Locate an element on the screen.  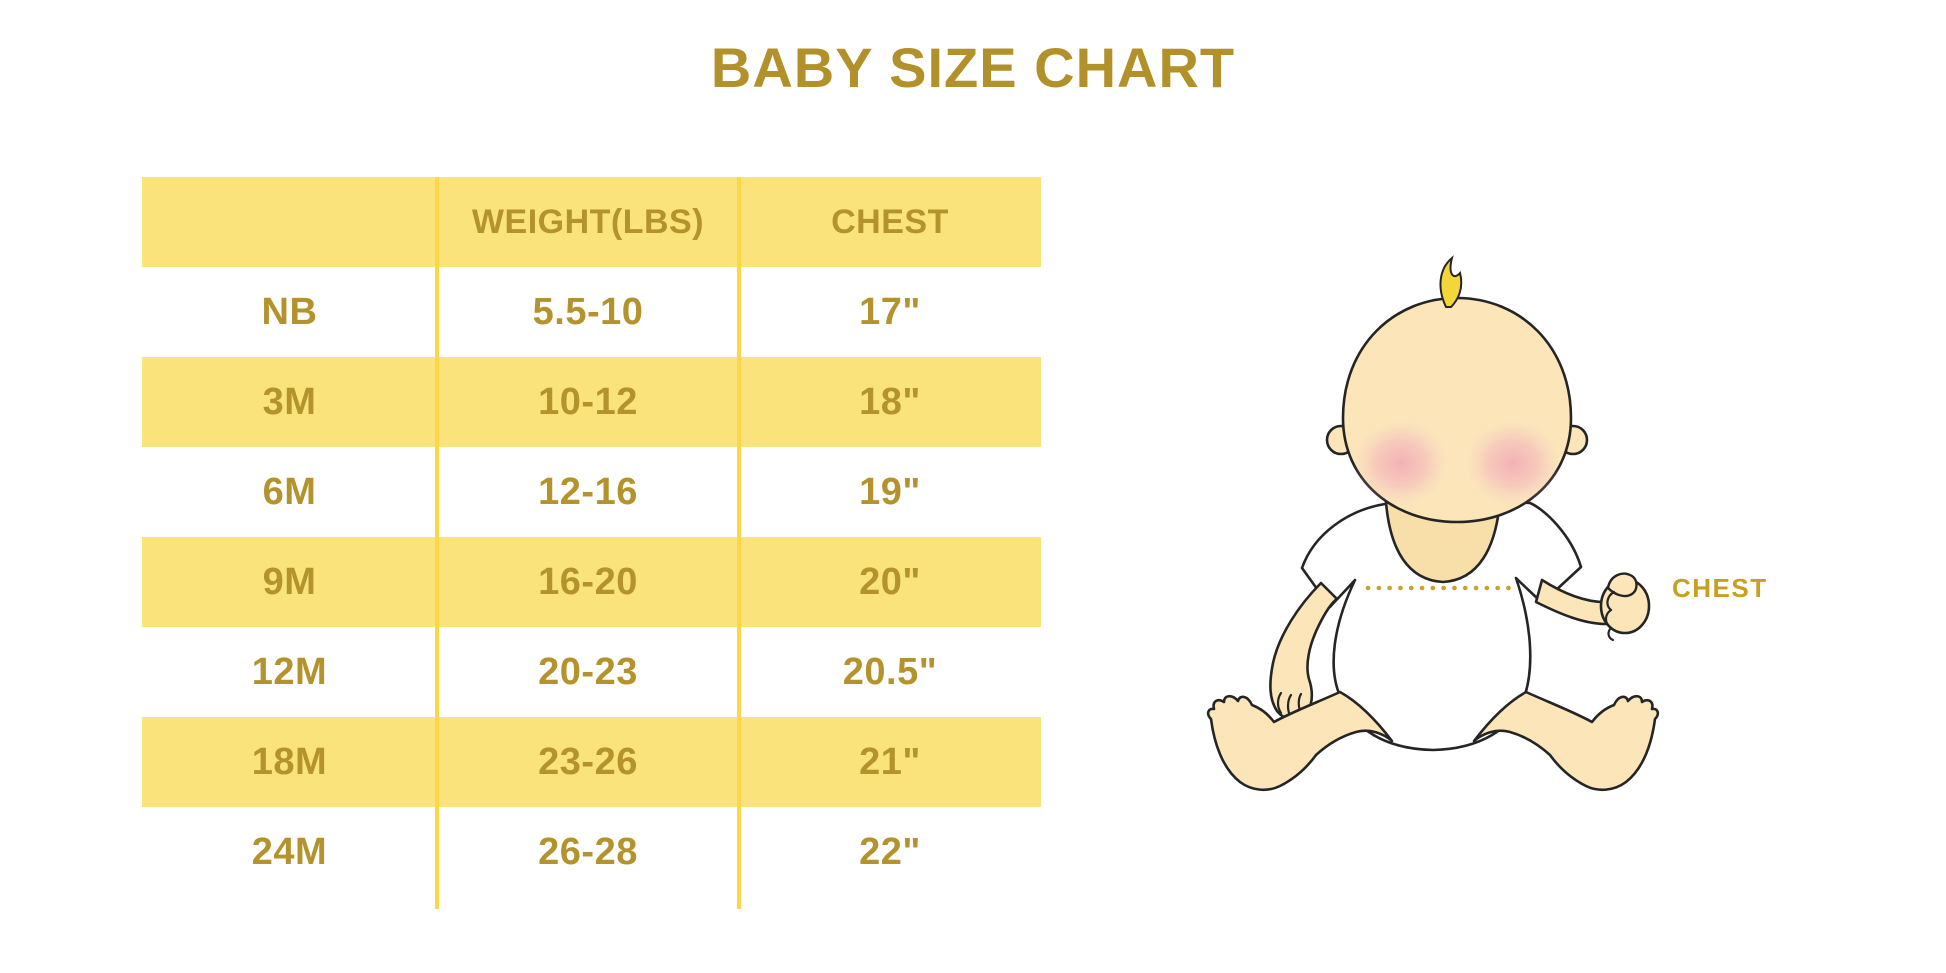
cell-chest: 17" is located at coordinates (890, 312).